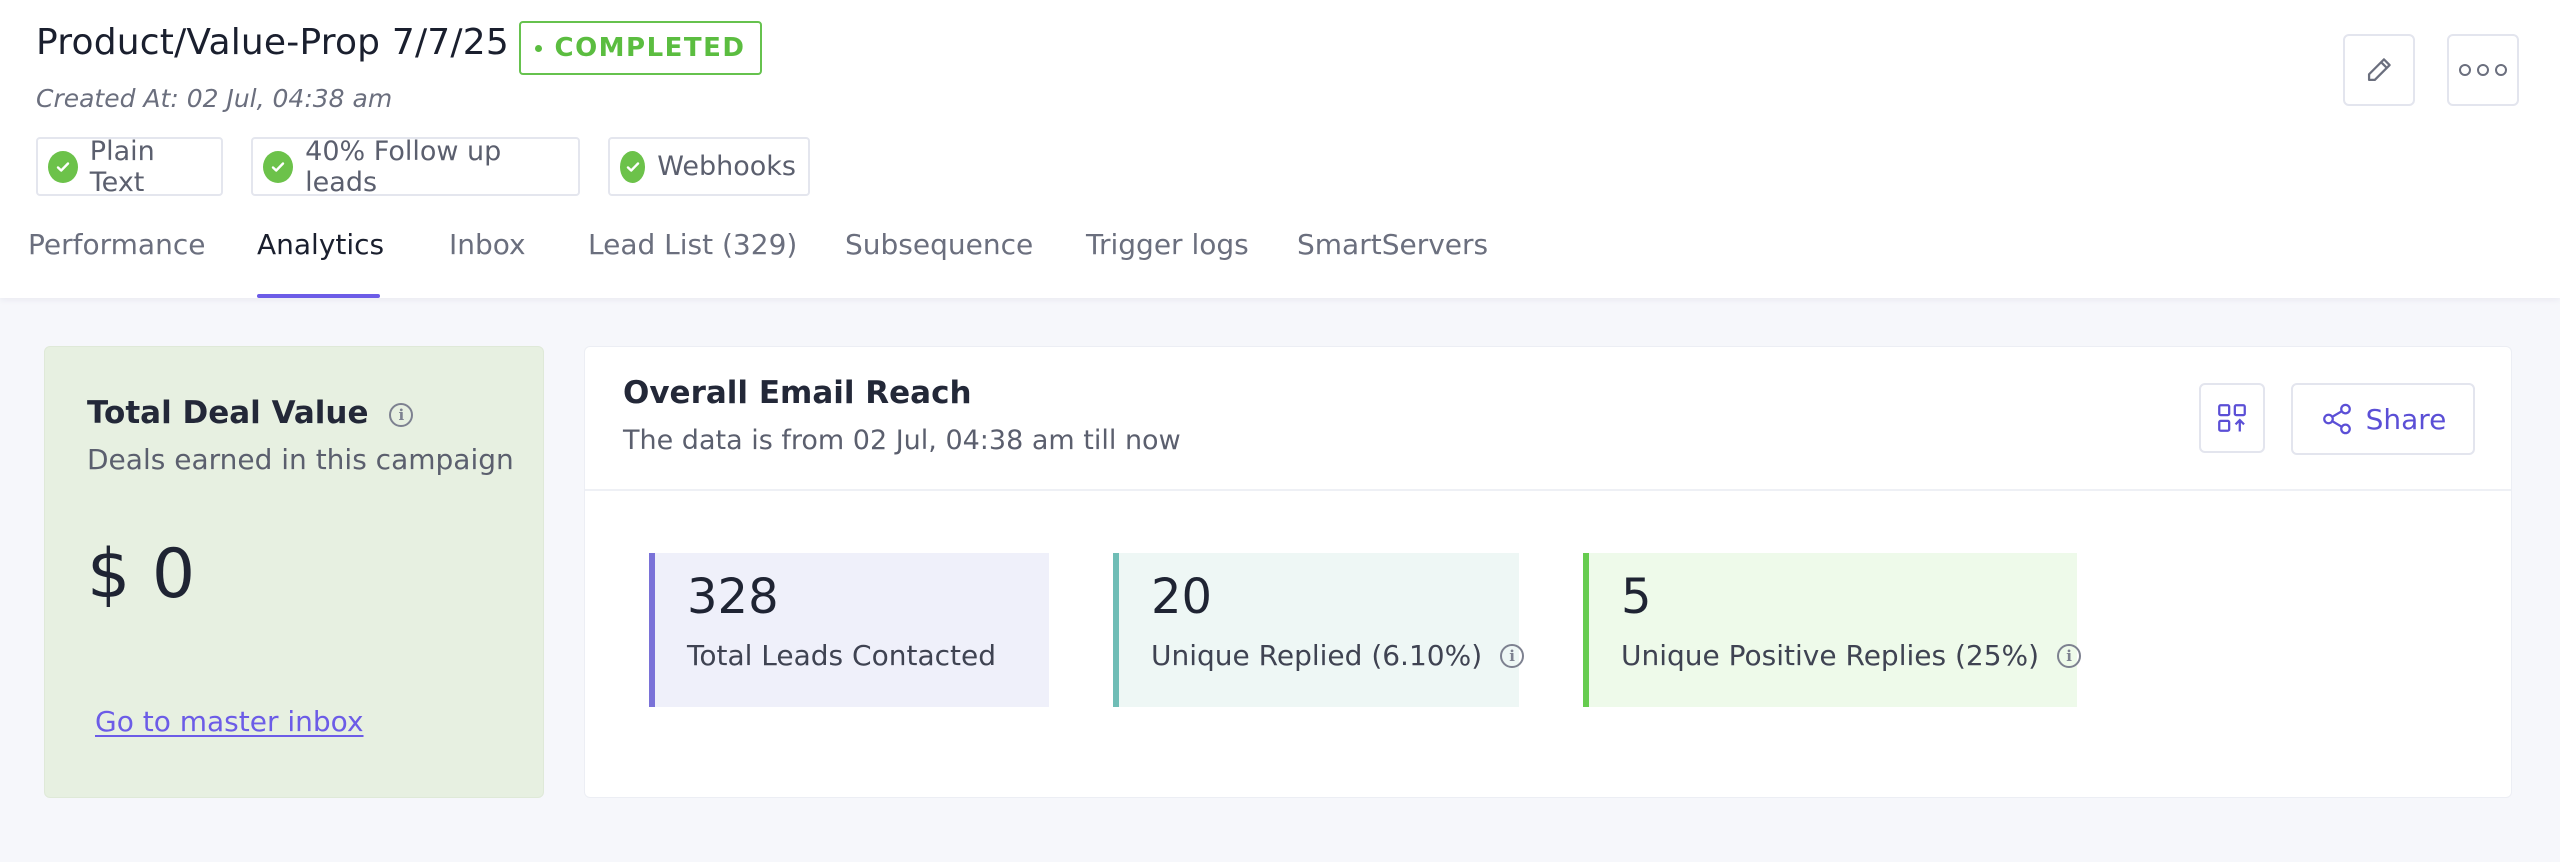 Image resolution: width=2560 pixels, height=862 pixels. Describe the element at coordinates (1636, 597) in the screenshot. I see `stat-value: 5` at that location.